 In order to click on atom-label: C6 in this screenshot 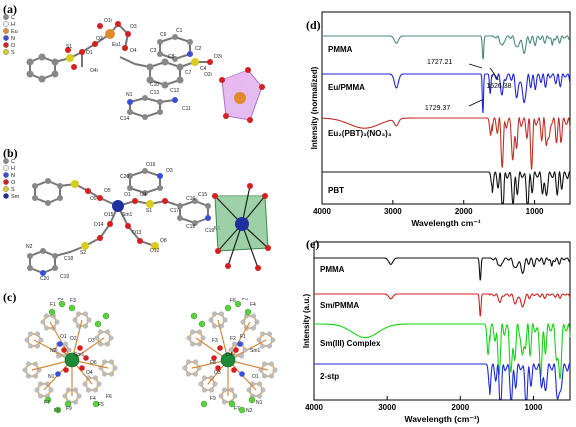, I will do `click(163, 35)`.